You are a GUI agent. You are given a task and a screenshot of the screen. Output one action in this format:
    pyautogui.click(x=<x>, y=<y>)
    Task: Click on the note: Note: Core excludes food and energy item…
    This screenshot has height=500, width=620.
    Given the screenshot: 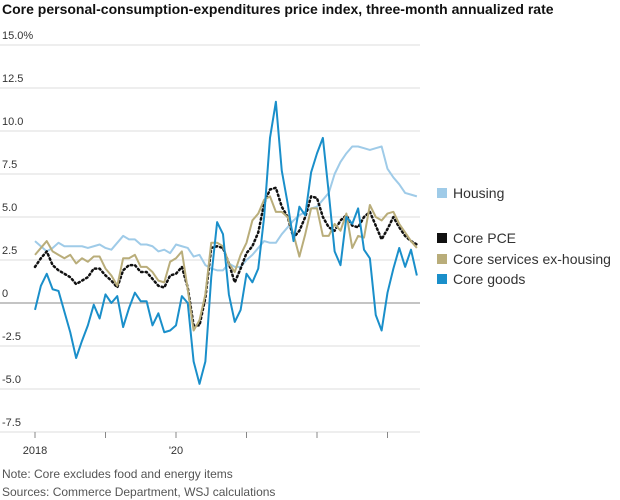 What is the action you would take?
    pyautogui.click(x=117, y=474)
    